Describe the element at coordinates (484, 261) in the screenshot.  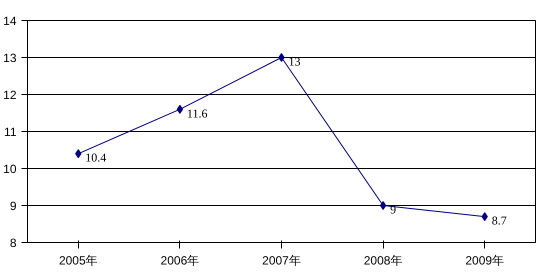
I see `x-tick-label: 2009年` at that location.